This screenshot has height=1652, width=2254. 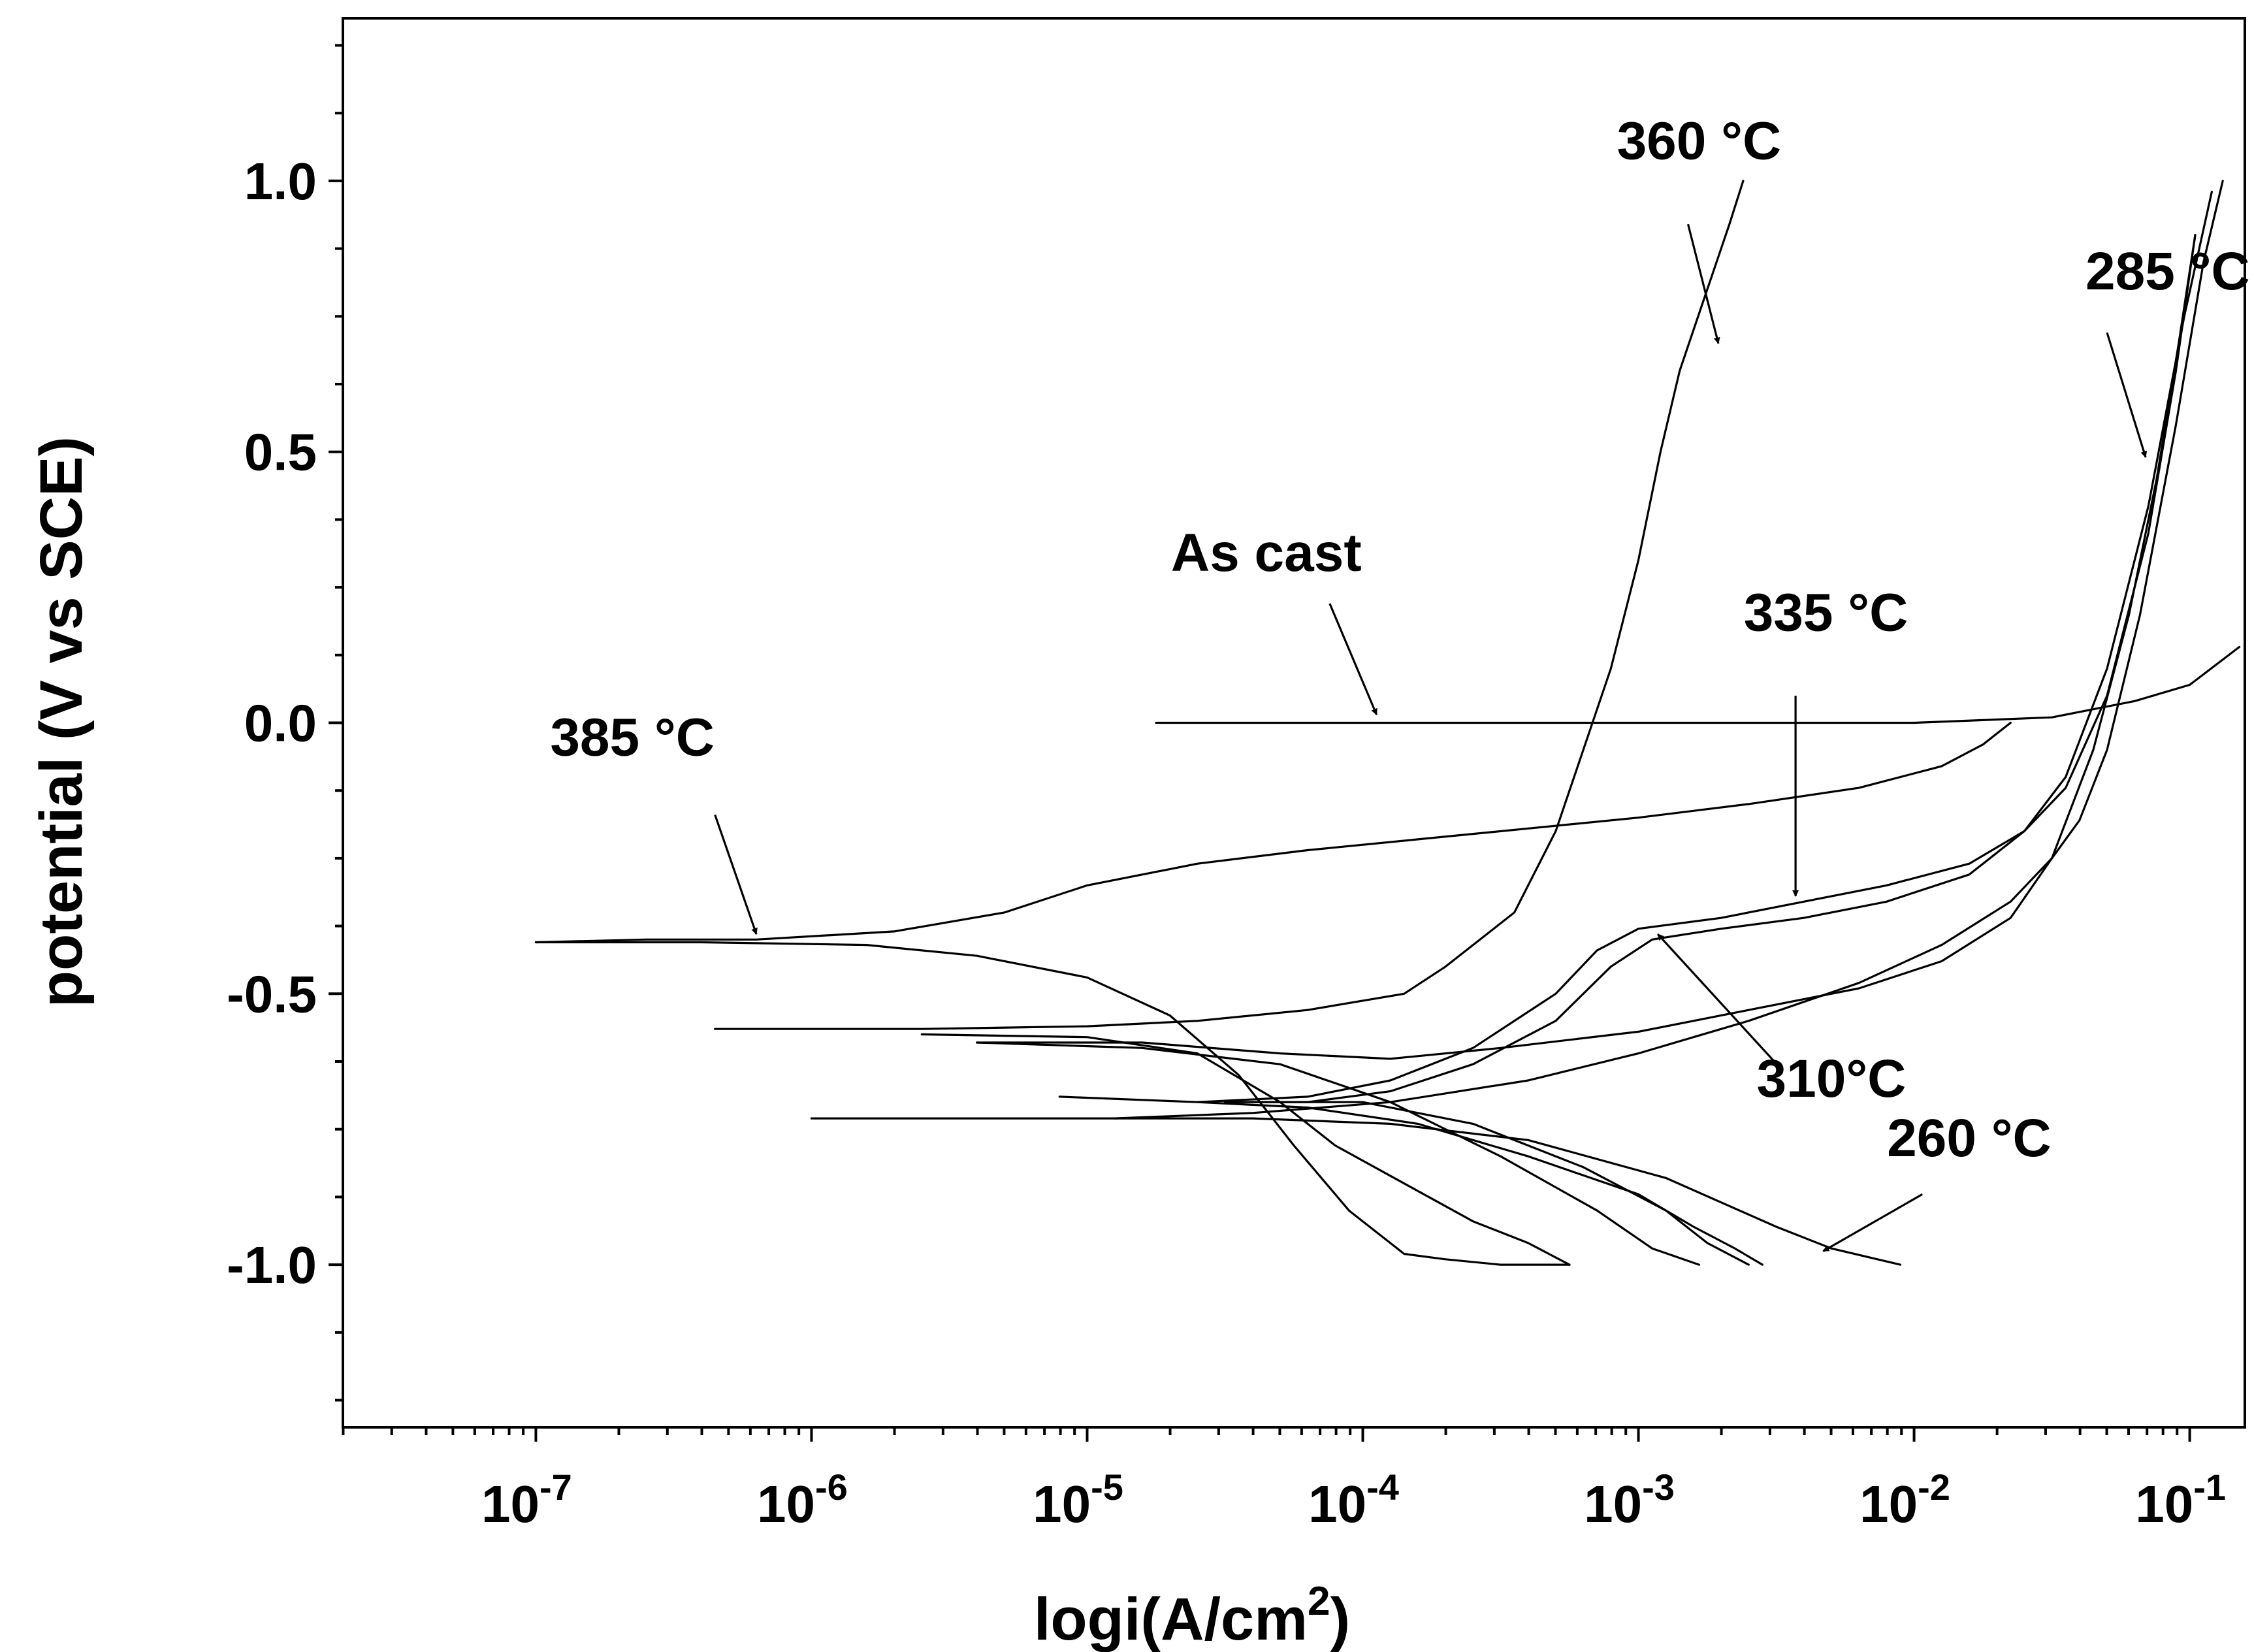 What do you see at coordinates (1826, 612) in the screenshot?
I see `annotation-label: 335 °C` at bounding box center [1826, 612].